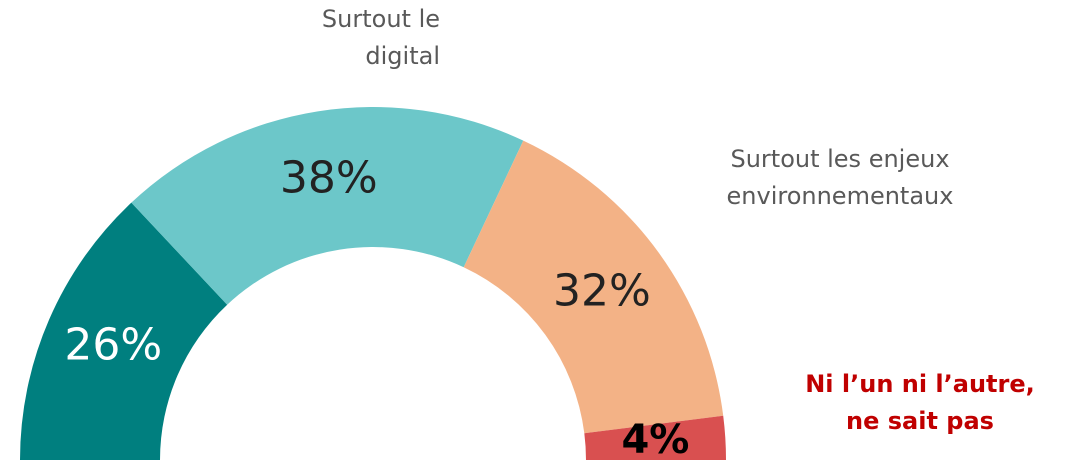  What do you see at coordinates (381, 19) in the screenshot?
I see `category-label-line: Surtout le` at bounding box center [381, 19].